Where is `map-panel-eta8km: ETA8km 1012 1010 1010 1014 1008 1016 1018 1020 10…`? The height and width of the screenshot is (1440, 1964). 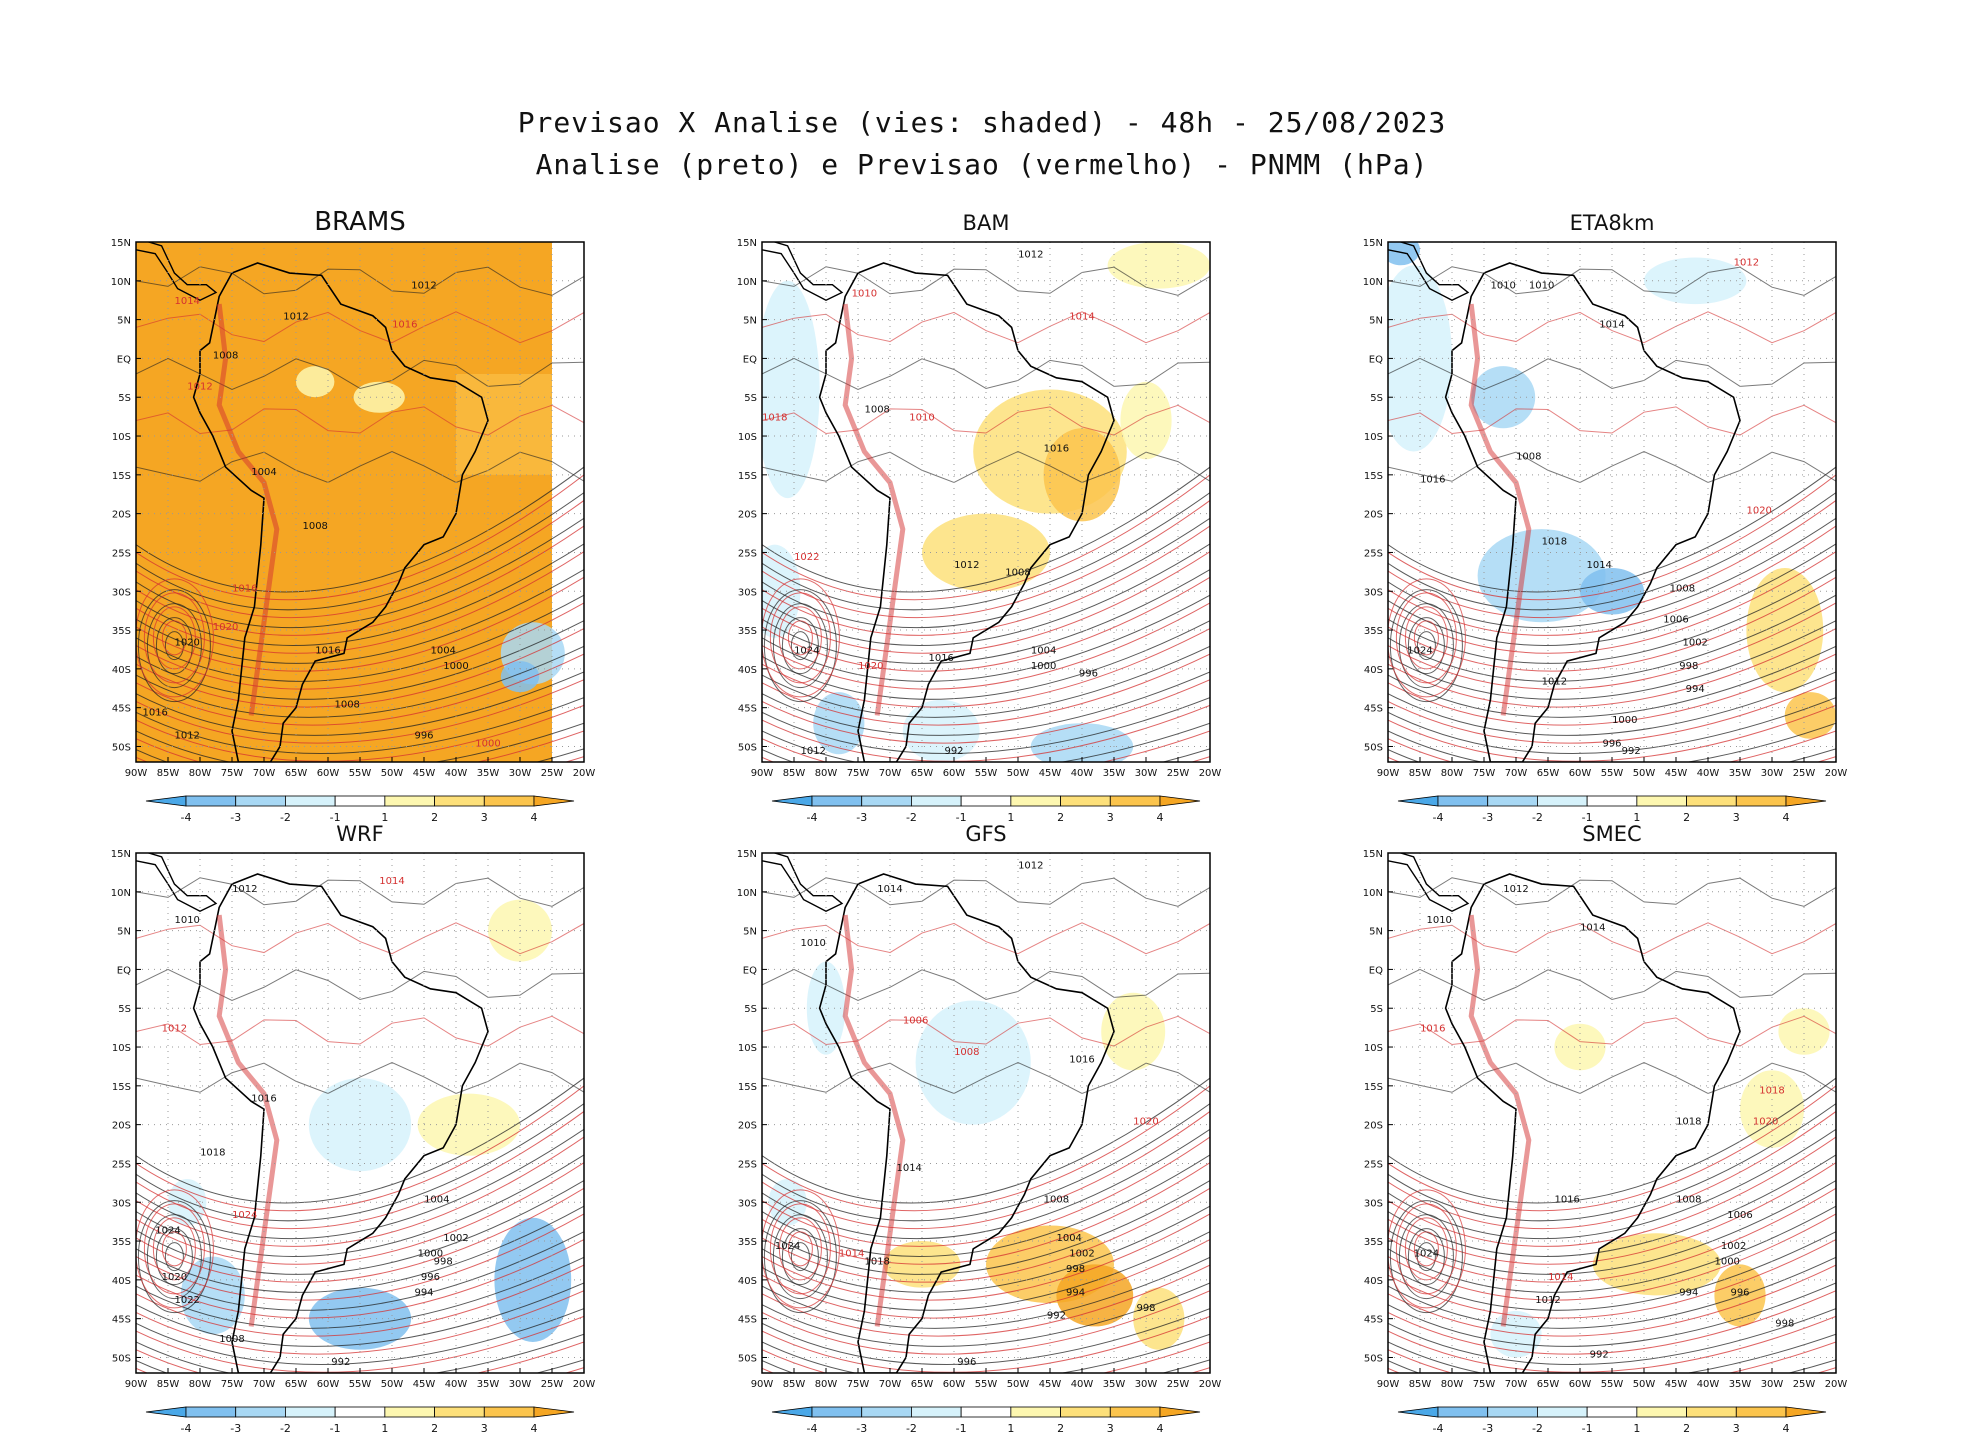 map-panel-eta8km: ETA8km 1012 1010 1010 1014 1008 1016 1018 1020 10… is located at coordinates (1605, 517).